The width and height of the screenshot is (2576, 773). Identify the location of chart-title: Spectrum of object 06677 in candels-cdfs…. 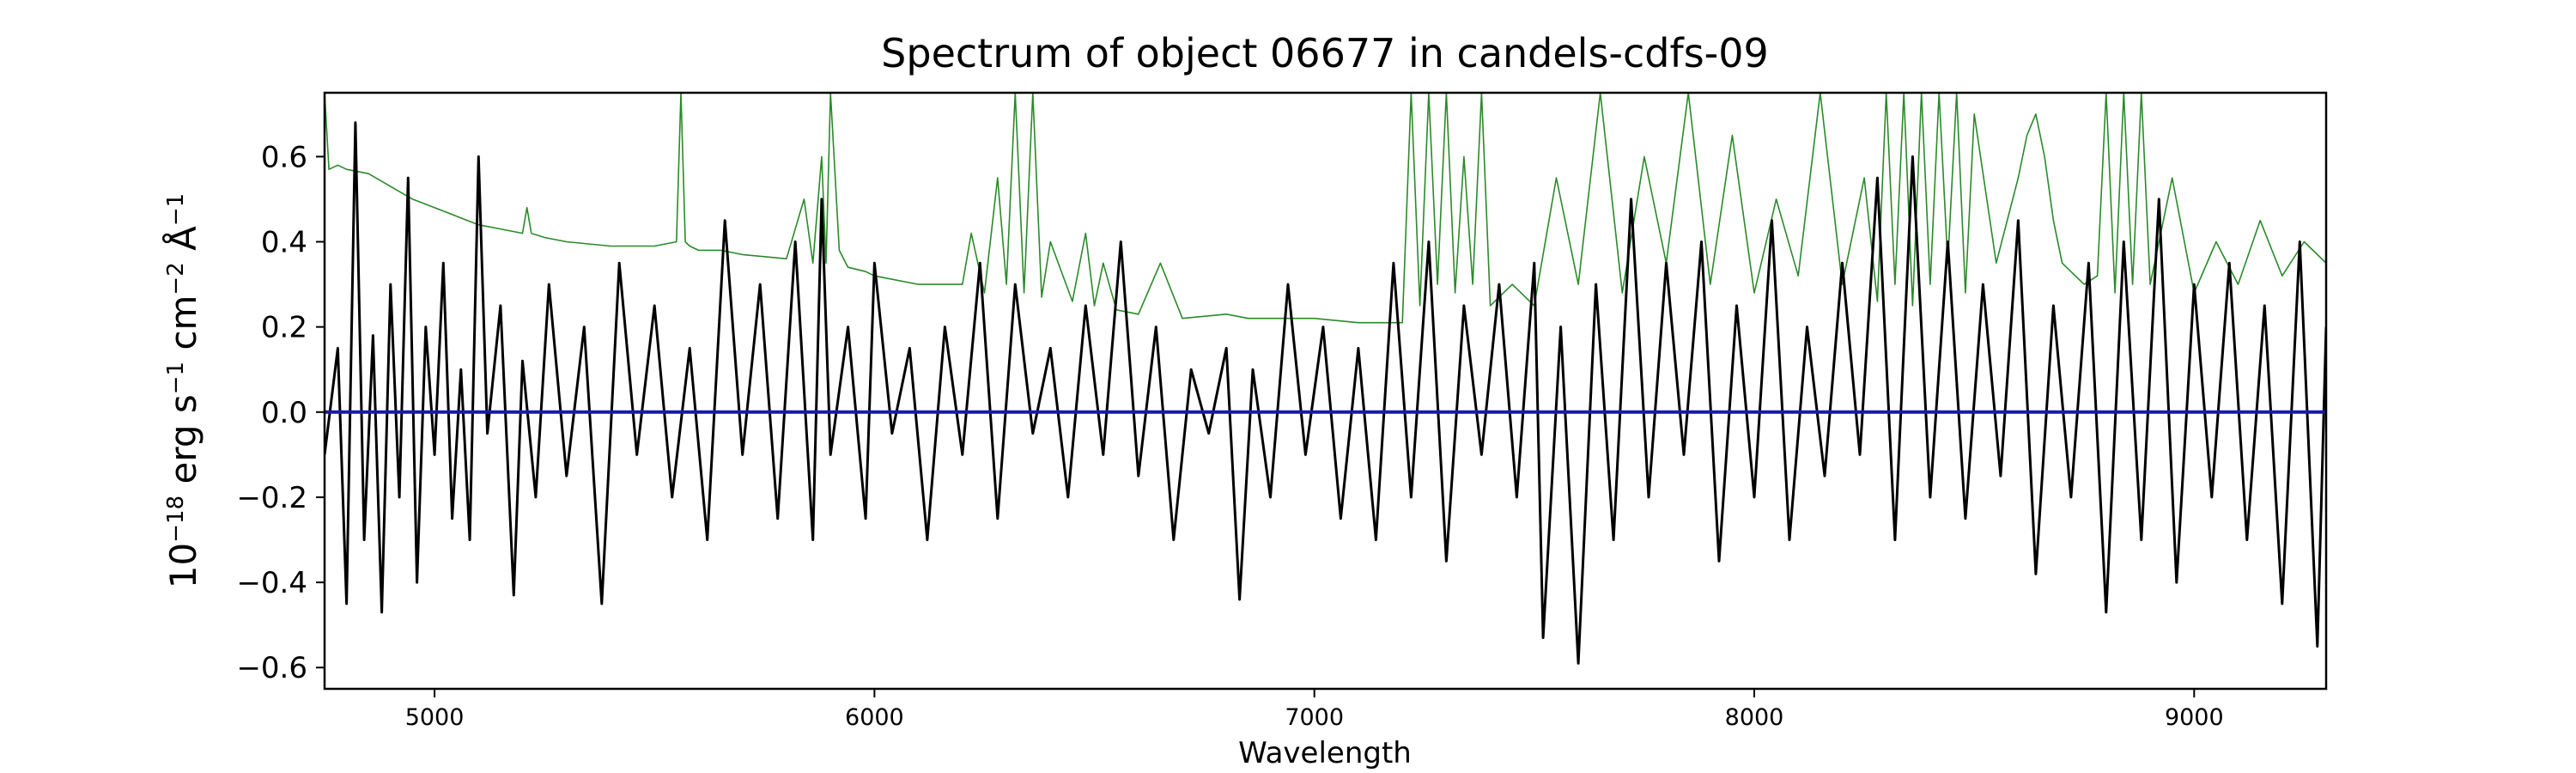
(1325, 53).